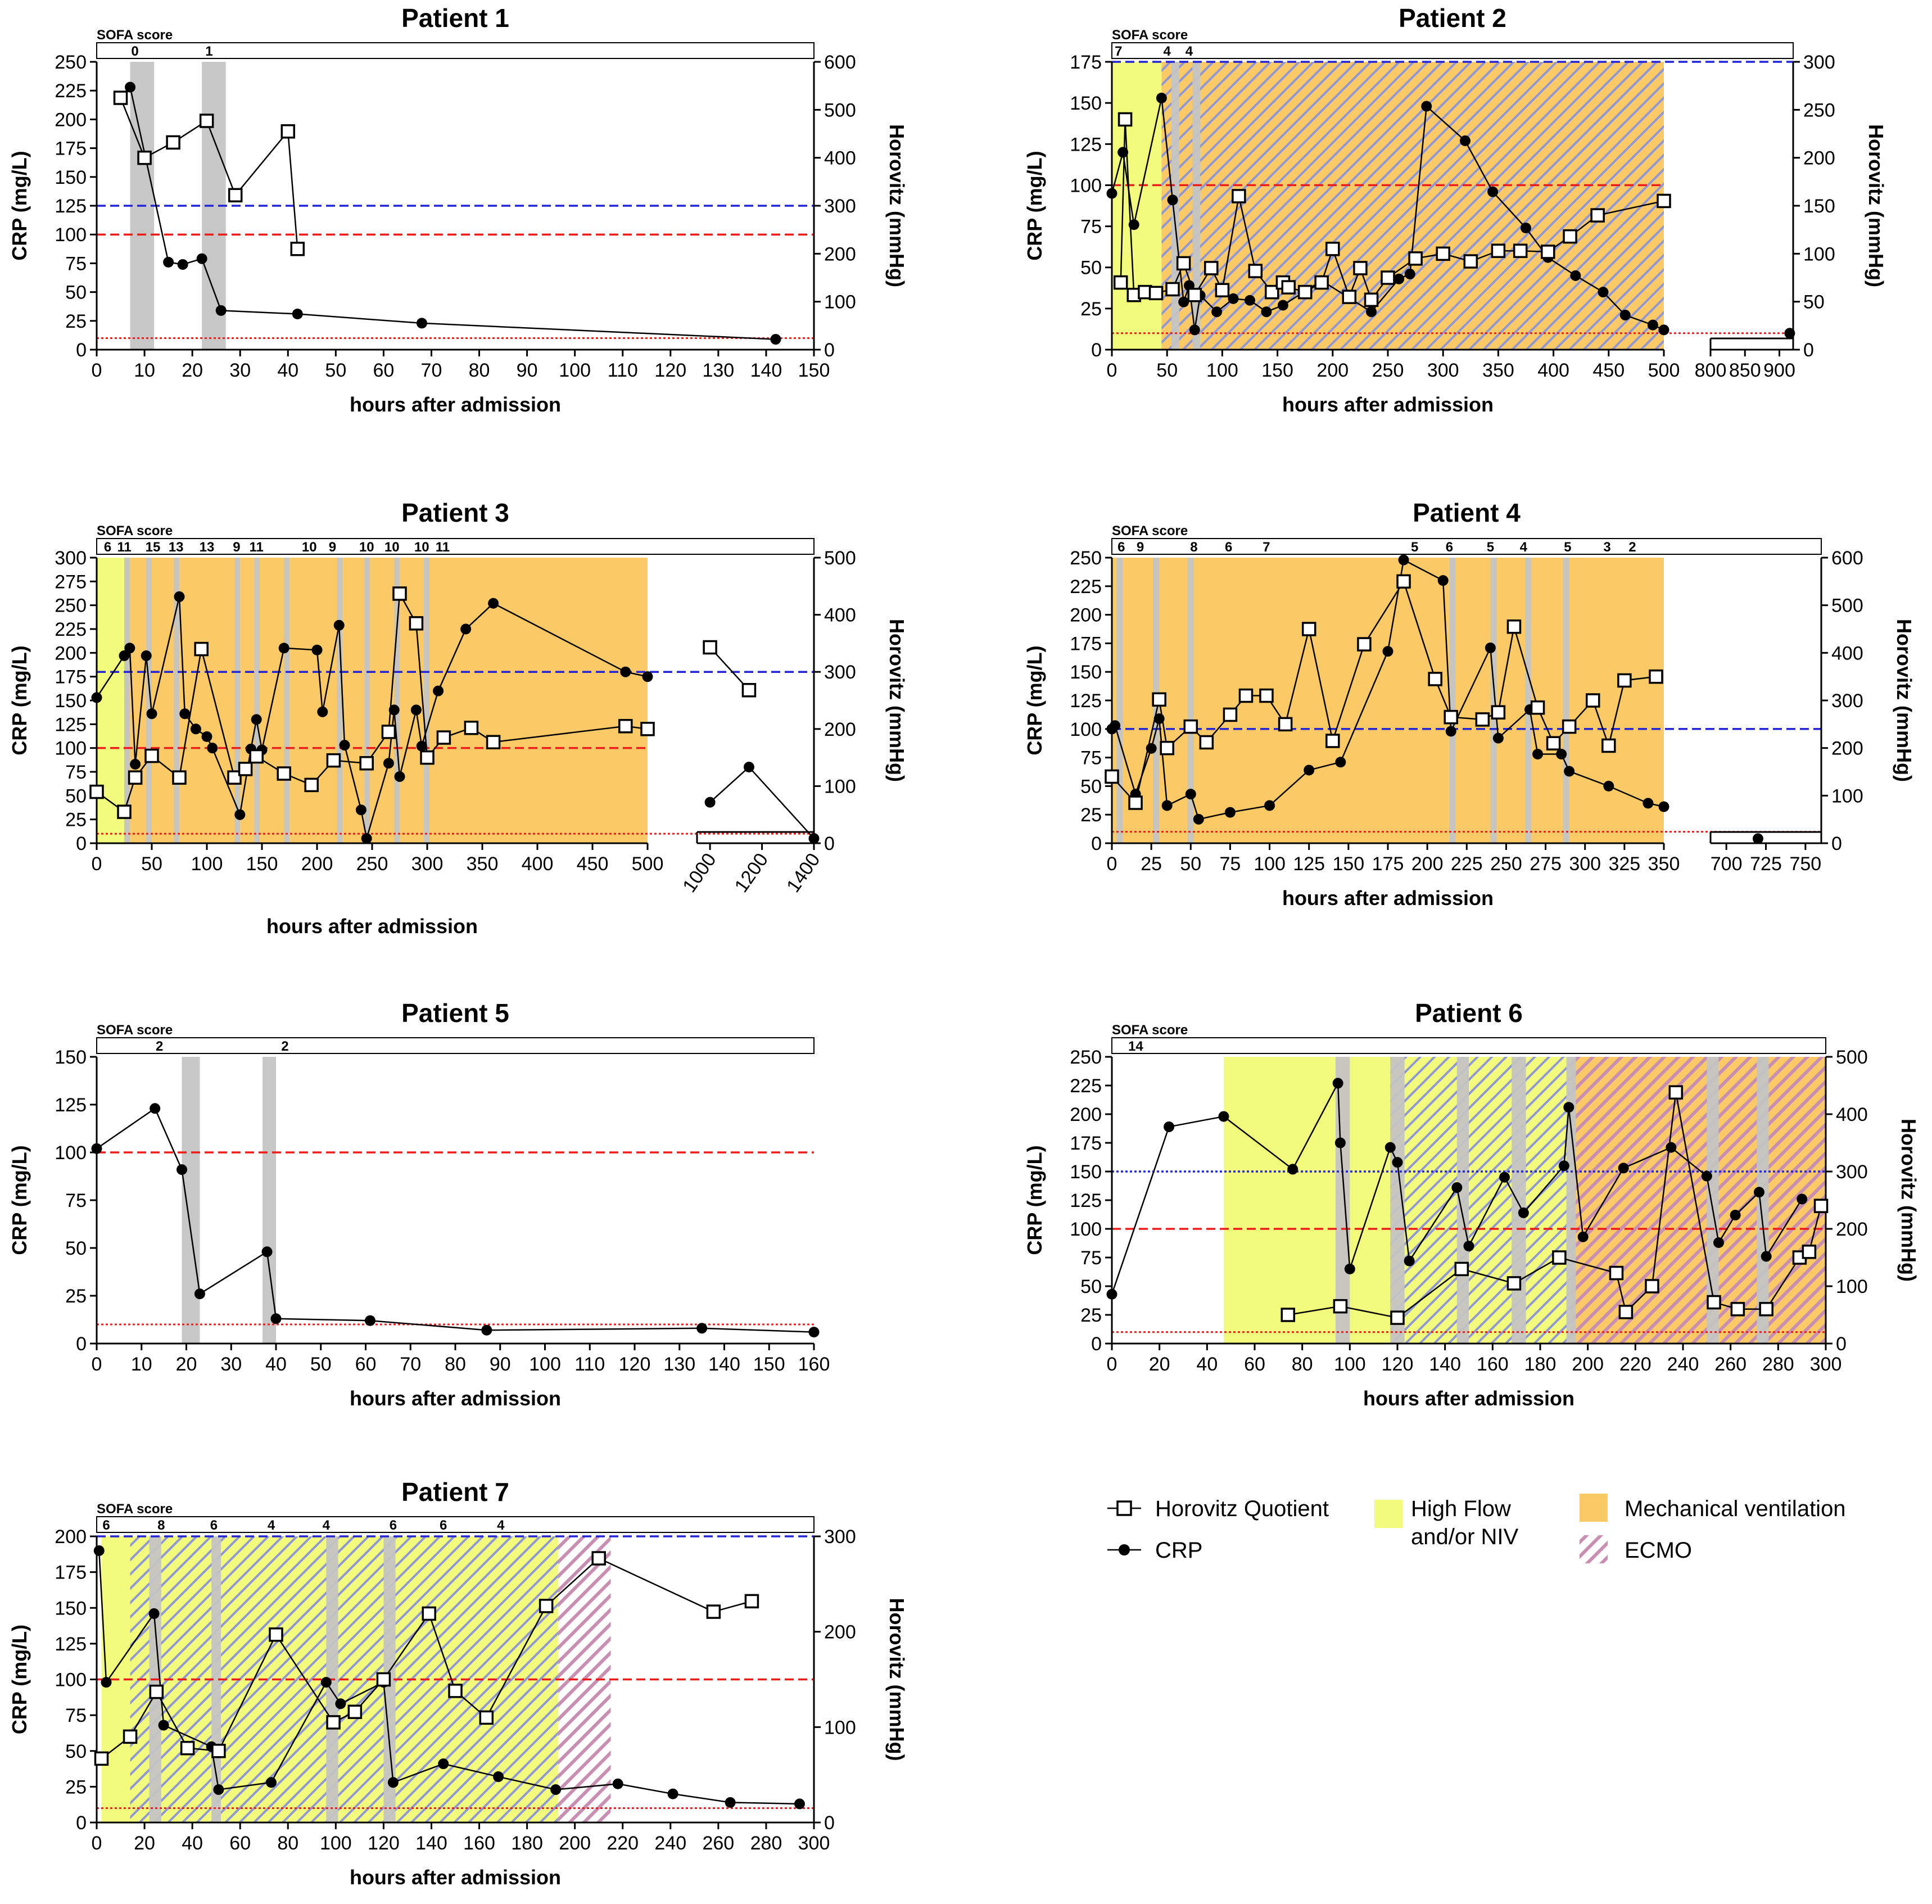  I want to click on patient-7-horovitz-line, so click(426, 1658).